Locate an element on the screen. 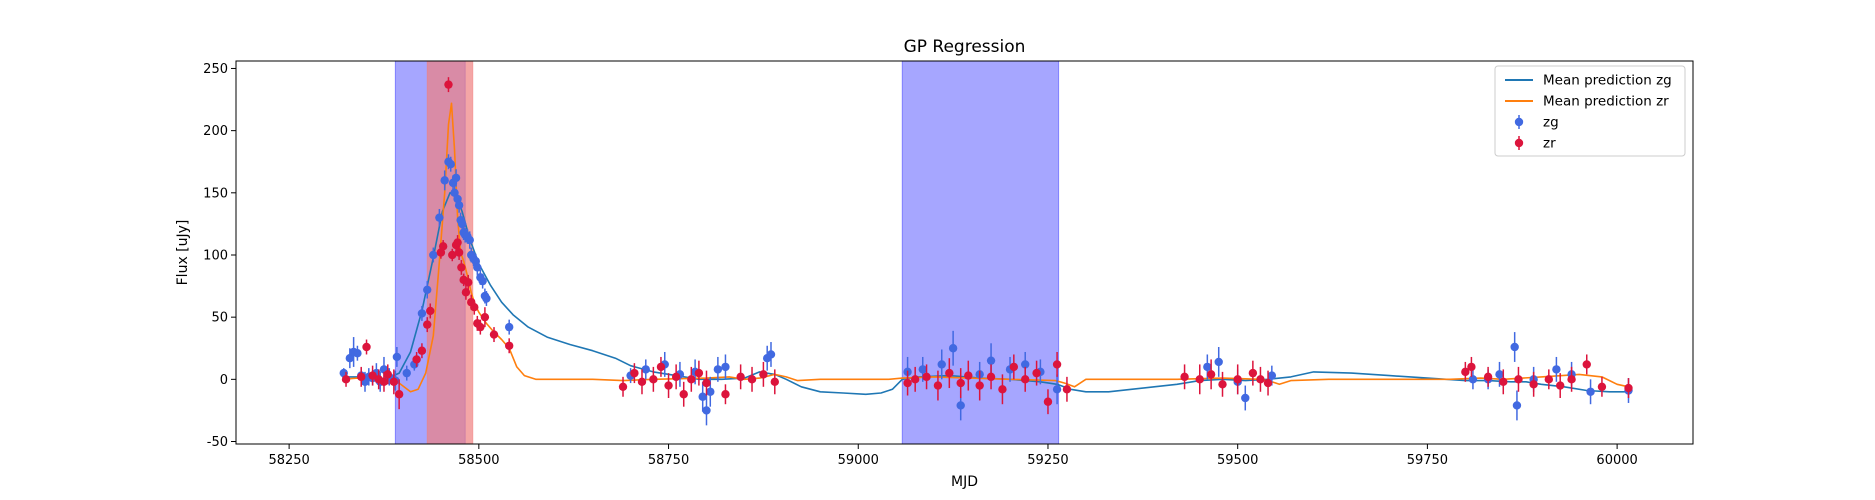 This screenshot has height=500, width=1875. x-tick-label: 60000 is located at coordinates (1616, 460).